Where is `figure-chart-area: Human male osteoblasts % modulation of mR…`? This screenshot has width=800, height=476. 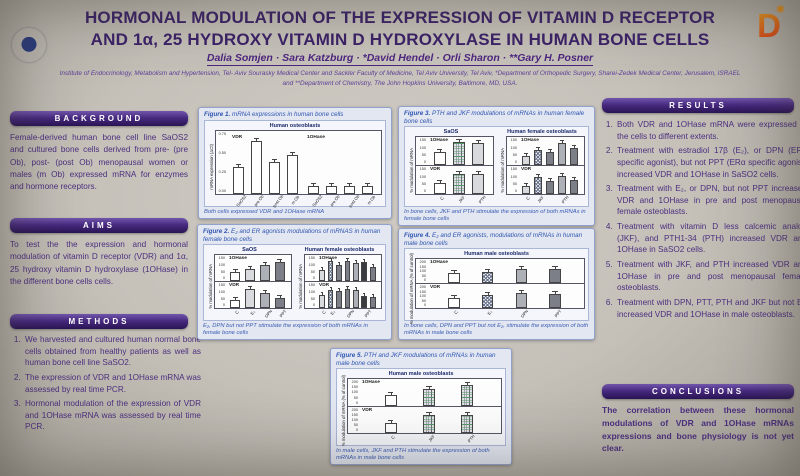
figure-chart-area: Human male osteoblasts % modulation of mR… is located at coordinates (421, 407).